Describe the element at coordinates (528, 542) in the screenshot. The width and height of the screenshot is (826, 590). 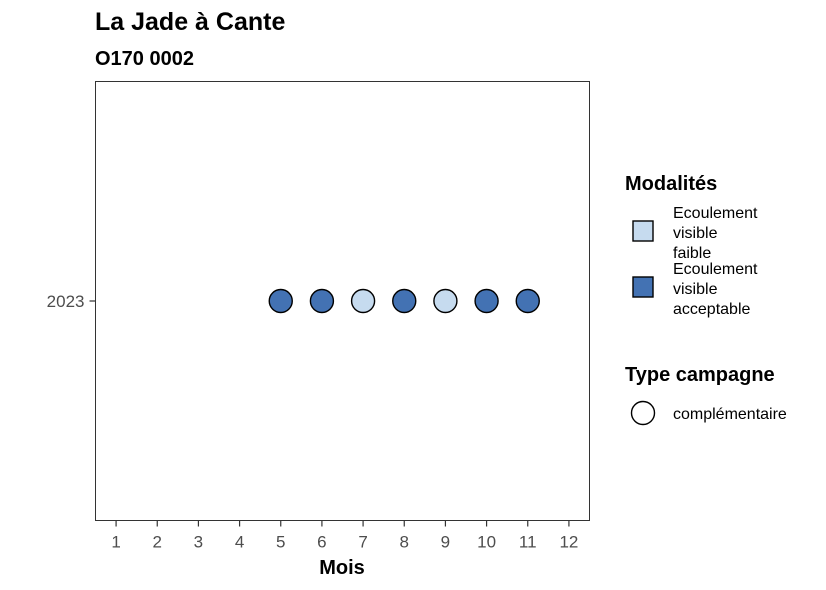
I see `x-tick-label: 11` at that location.